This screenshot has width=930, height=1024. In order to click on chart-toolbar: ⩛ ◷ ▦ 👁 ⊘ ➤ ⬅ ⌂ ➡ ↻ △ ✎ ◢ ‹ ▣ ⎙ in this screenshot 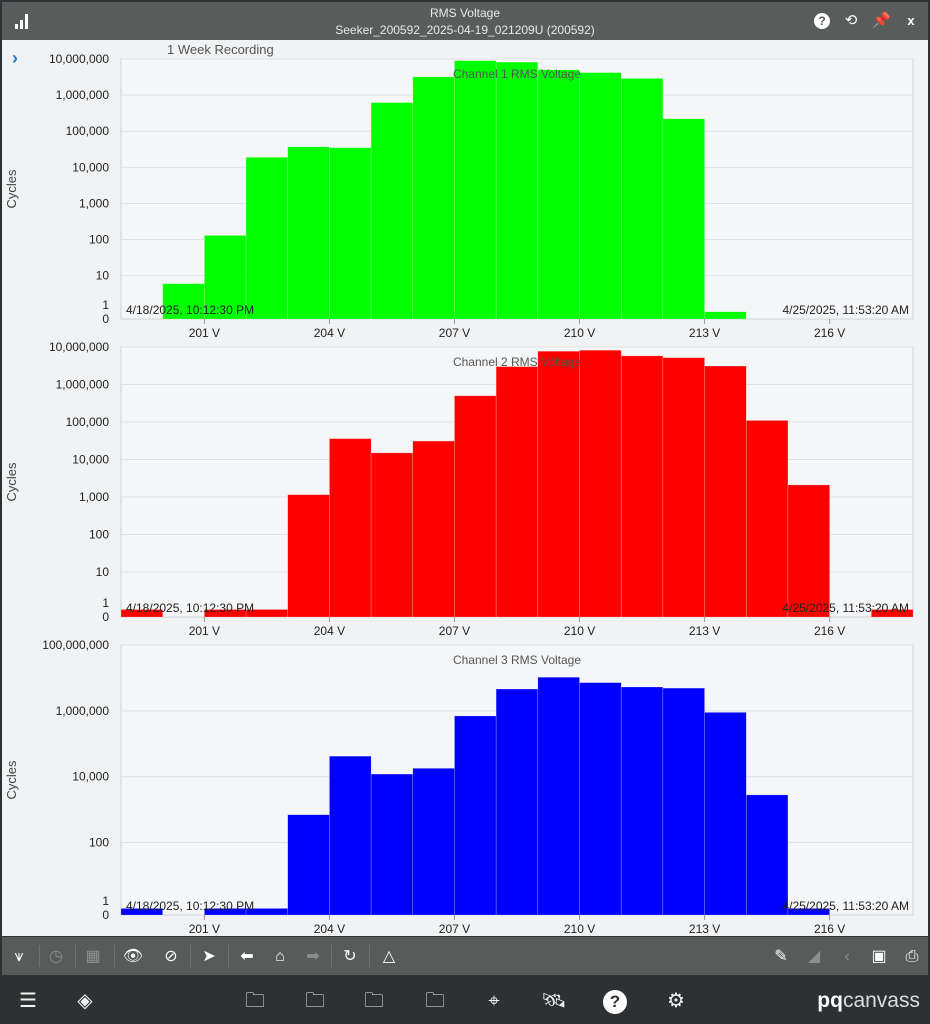, I will do `click(465, 956)`.